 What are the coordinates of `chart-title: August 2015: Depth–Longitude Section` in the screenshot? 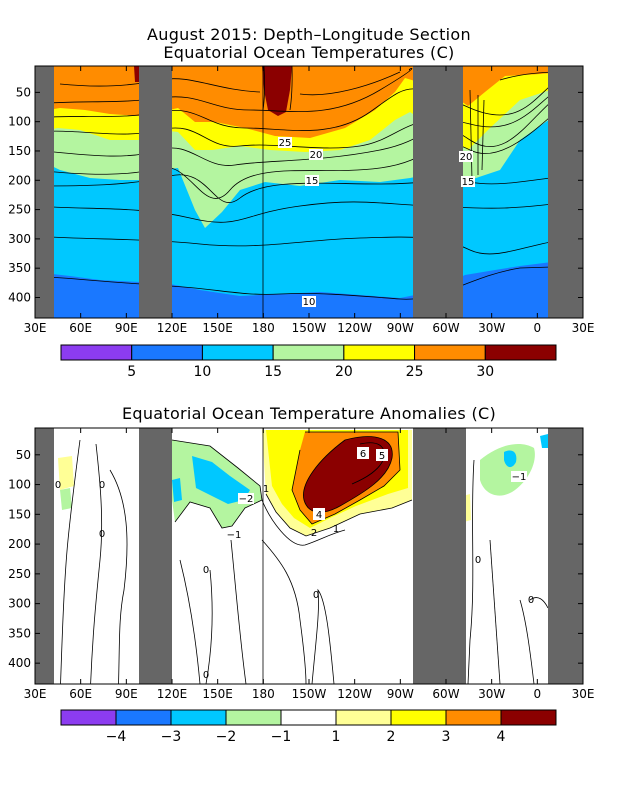 It's located at (309, 34).